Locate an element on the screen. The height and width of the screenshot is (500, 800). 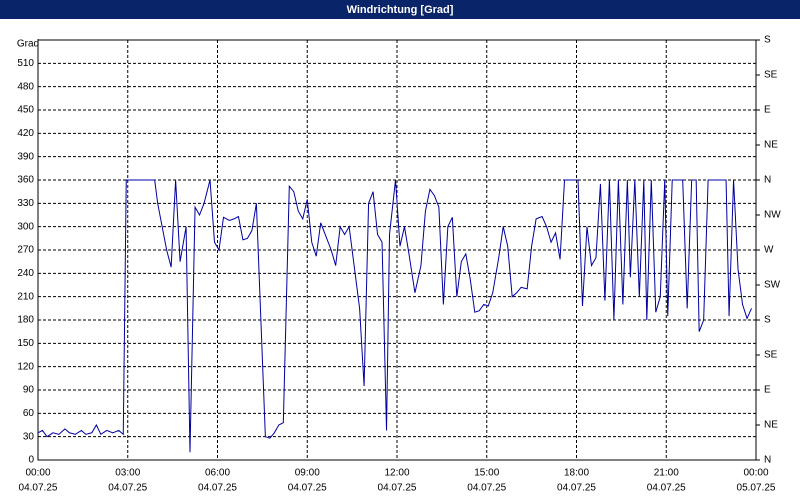
y-tick-label: 240 is located at coordinates (25, 273).